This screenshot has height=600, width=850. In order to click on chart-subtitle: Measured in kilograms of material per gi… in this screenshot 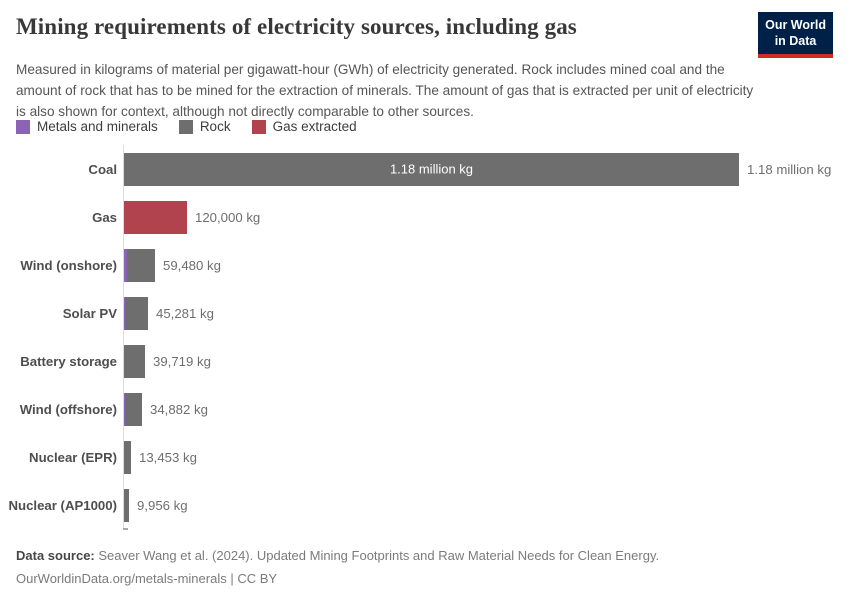, I will do `click(385, 91)`.